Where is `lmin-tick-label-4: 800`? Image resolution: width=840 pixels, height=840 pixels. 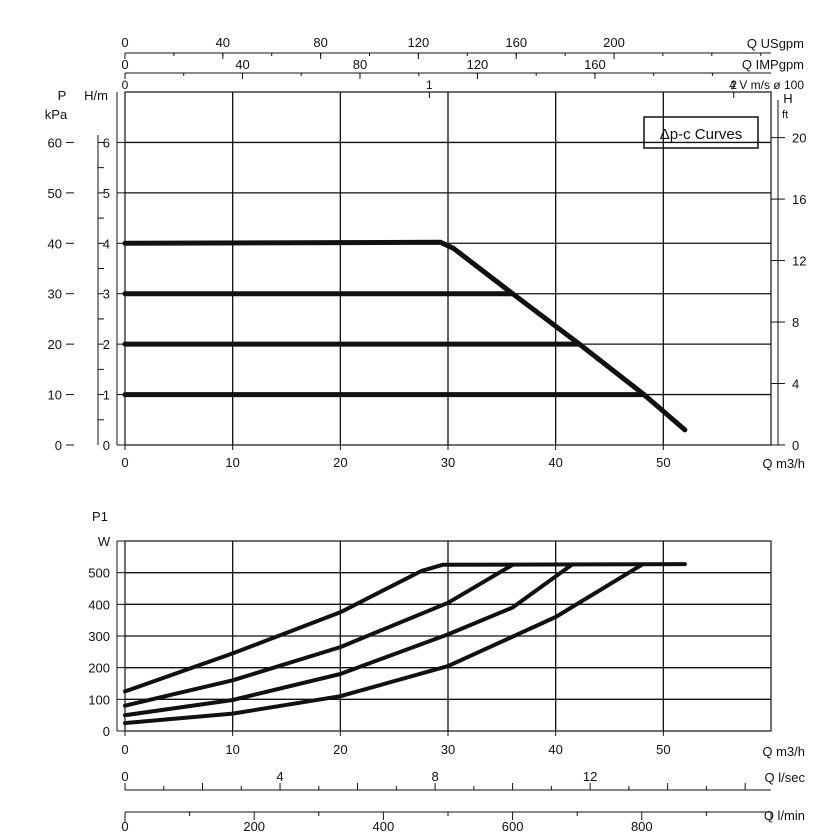
lmin-tick-label-4: 800 is located at coordinates (642, 826).